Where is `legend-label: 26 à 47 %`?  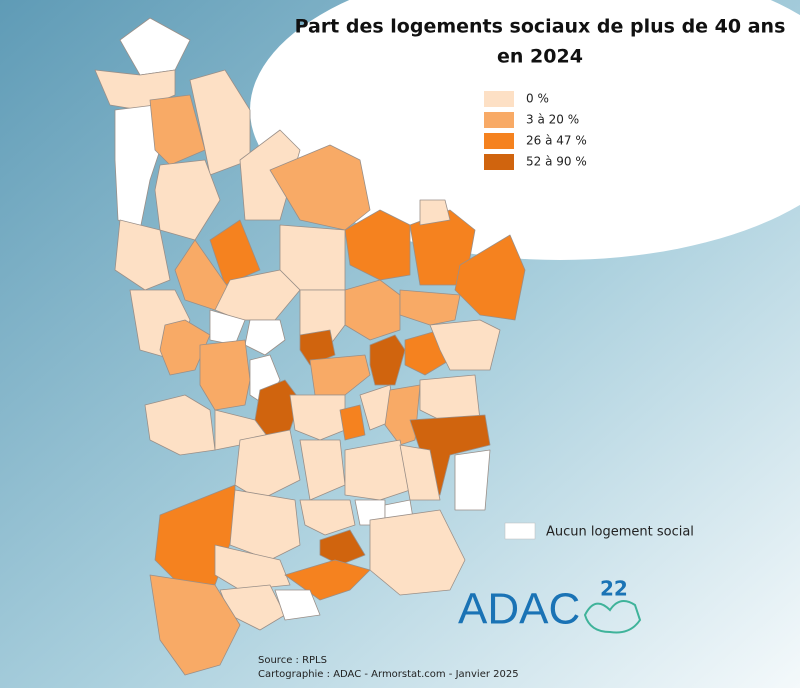 legend-label: 26 à 47 % is located at coordinates (556, 141).